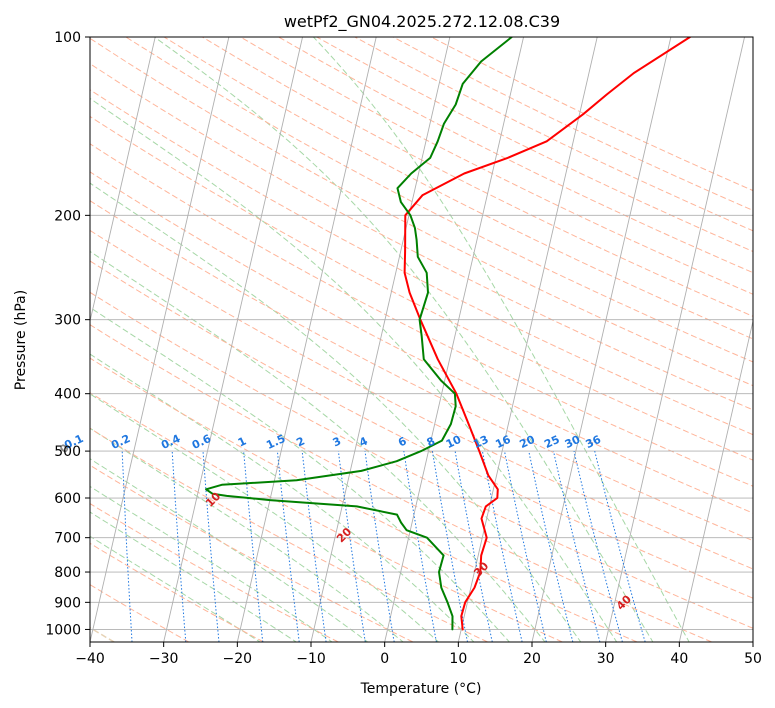  What do you see at coordinates (753, 659) in the screenshot?
I see `x-tick-label: 50` at bounding box center [753, 659].